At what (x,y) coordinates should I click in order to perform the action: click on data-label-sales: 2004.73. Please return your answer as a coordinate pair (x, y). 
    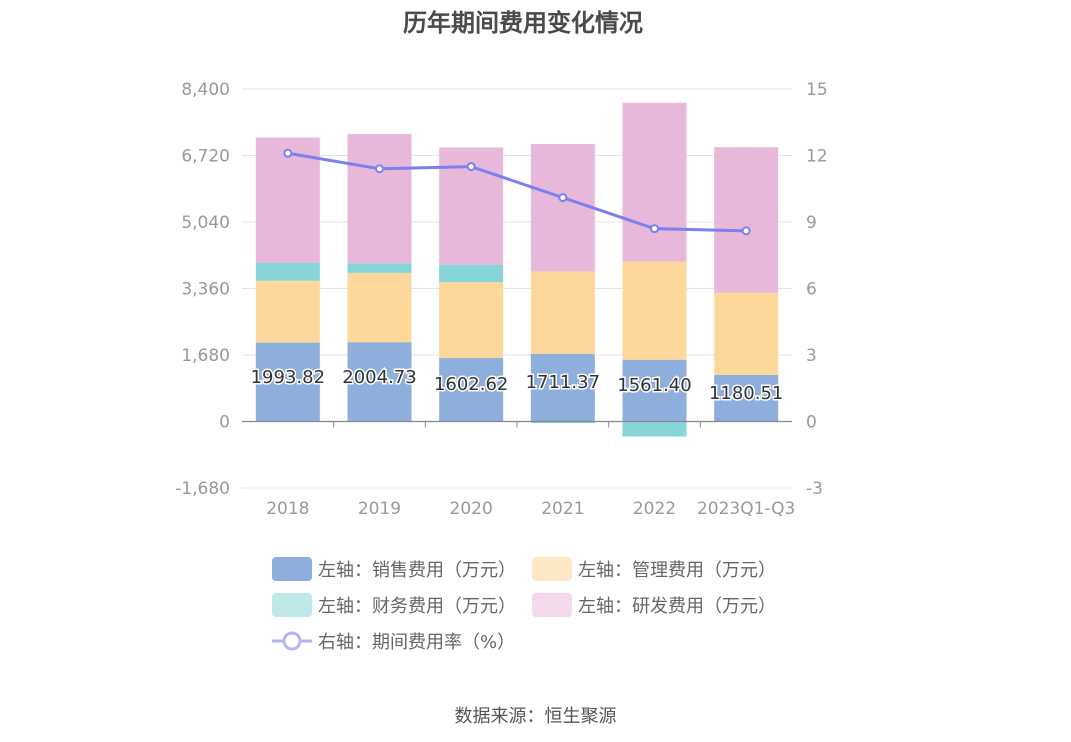
    Looking at the image, I should click on (379, 377).